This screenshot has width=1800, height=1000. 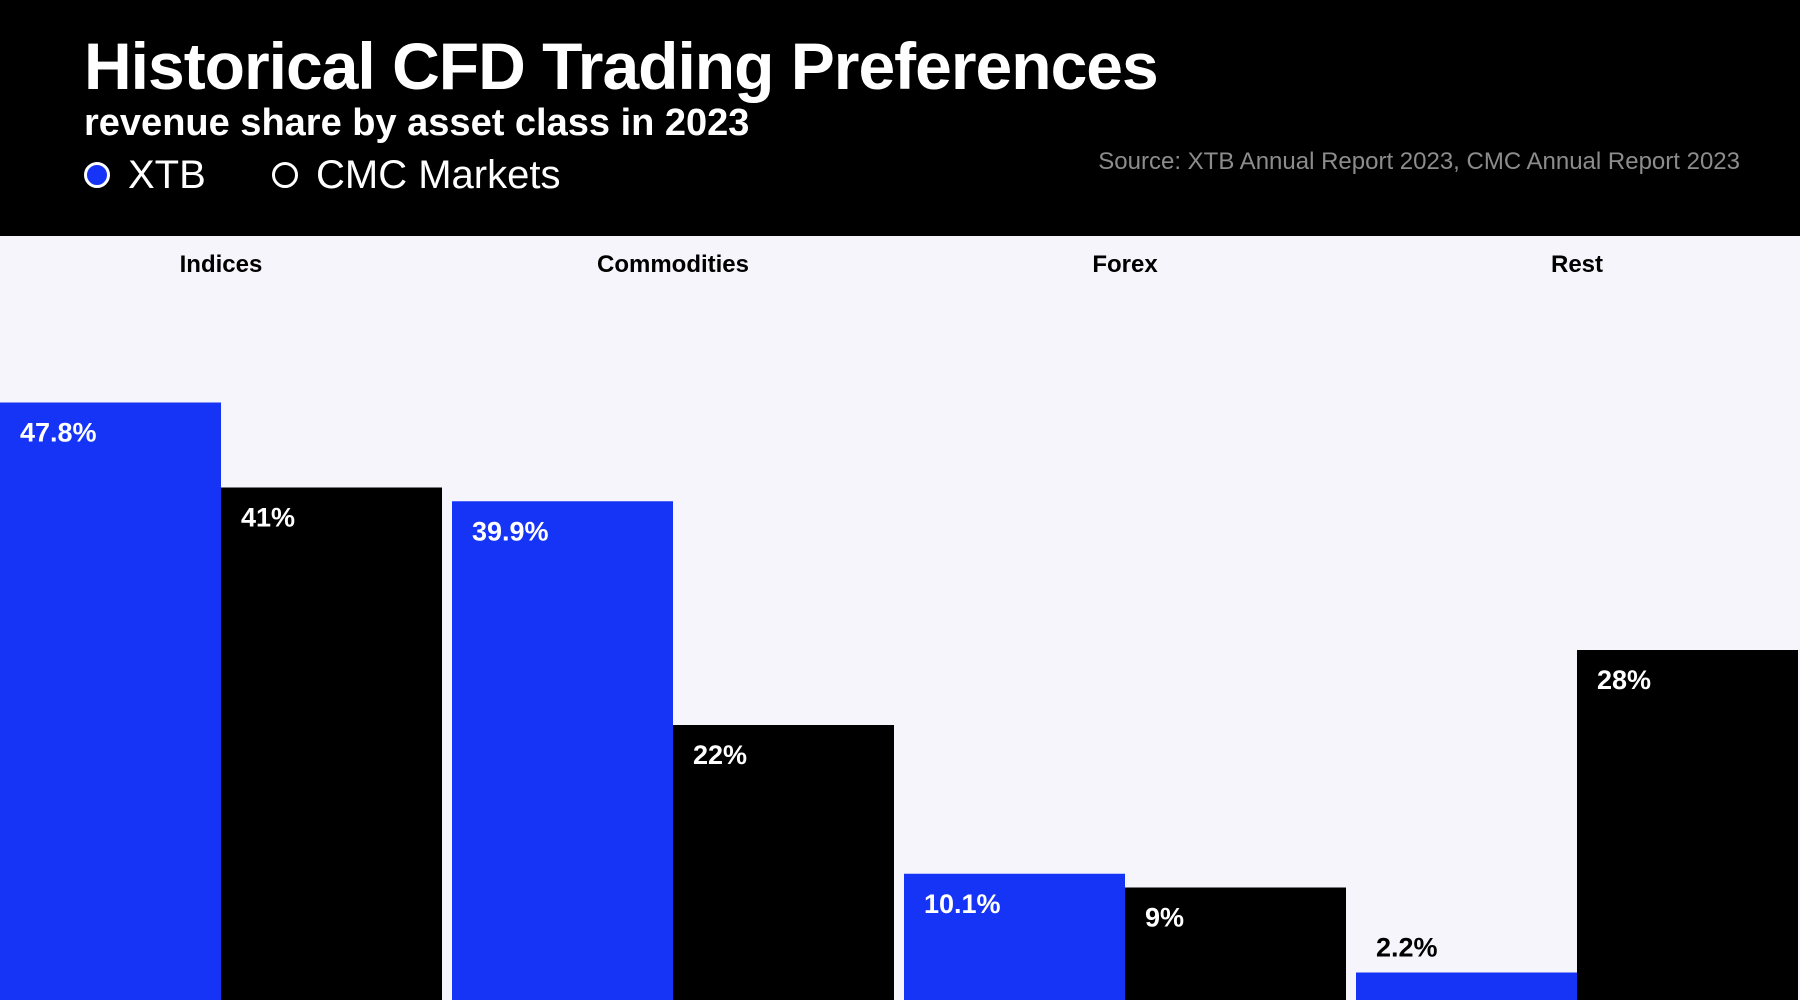 What do you see at coordinates (268, 518) in the screenshot?
I see `value-label-cmc-markets-indices: 41%` at bounding box center [268, 518].